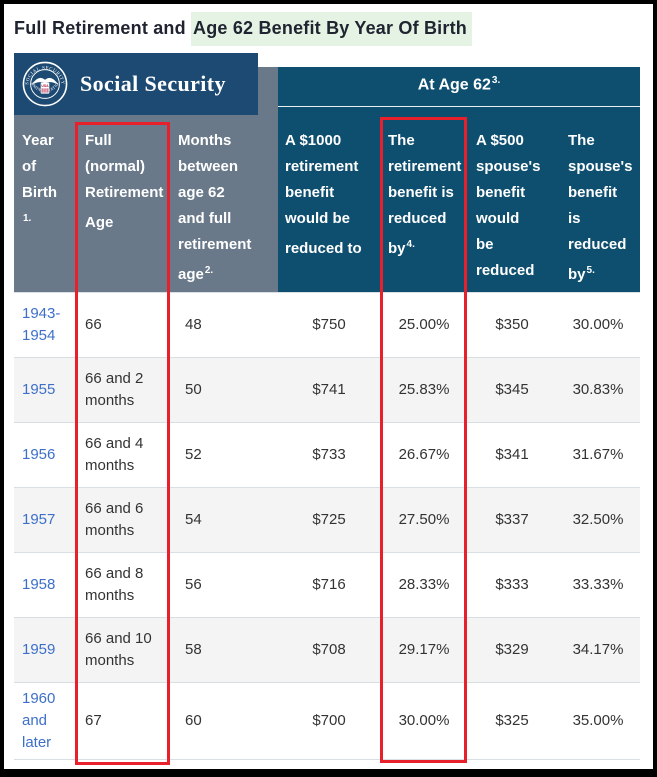 The height and width of the screenshot is (777, 657). I want to click on value-cell: $325, so click(512, 720).